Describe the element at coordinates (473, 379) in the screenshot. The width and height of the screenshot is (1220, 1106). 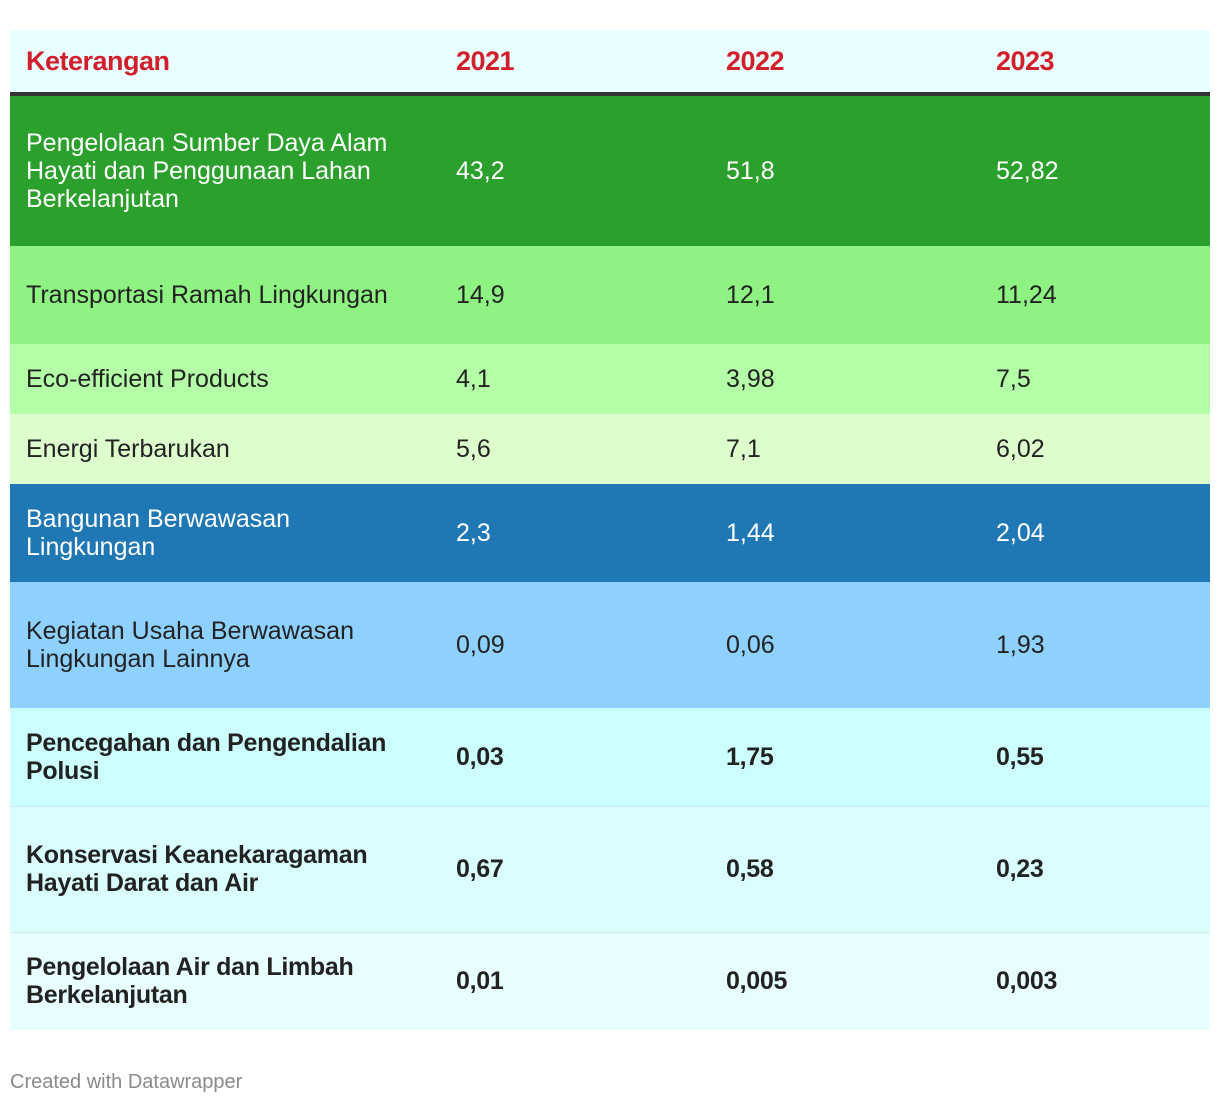
I see `cell-2021: 4,1` at that location.